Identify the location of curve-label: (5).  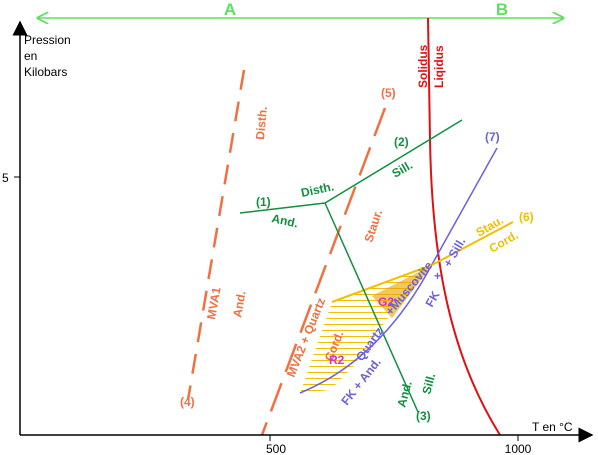
(388, 93).